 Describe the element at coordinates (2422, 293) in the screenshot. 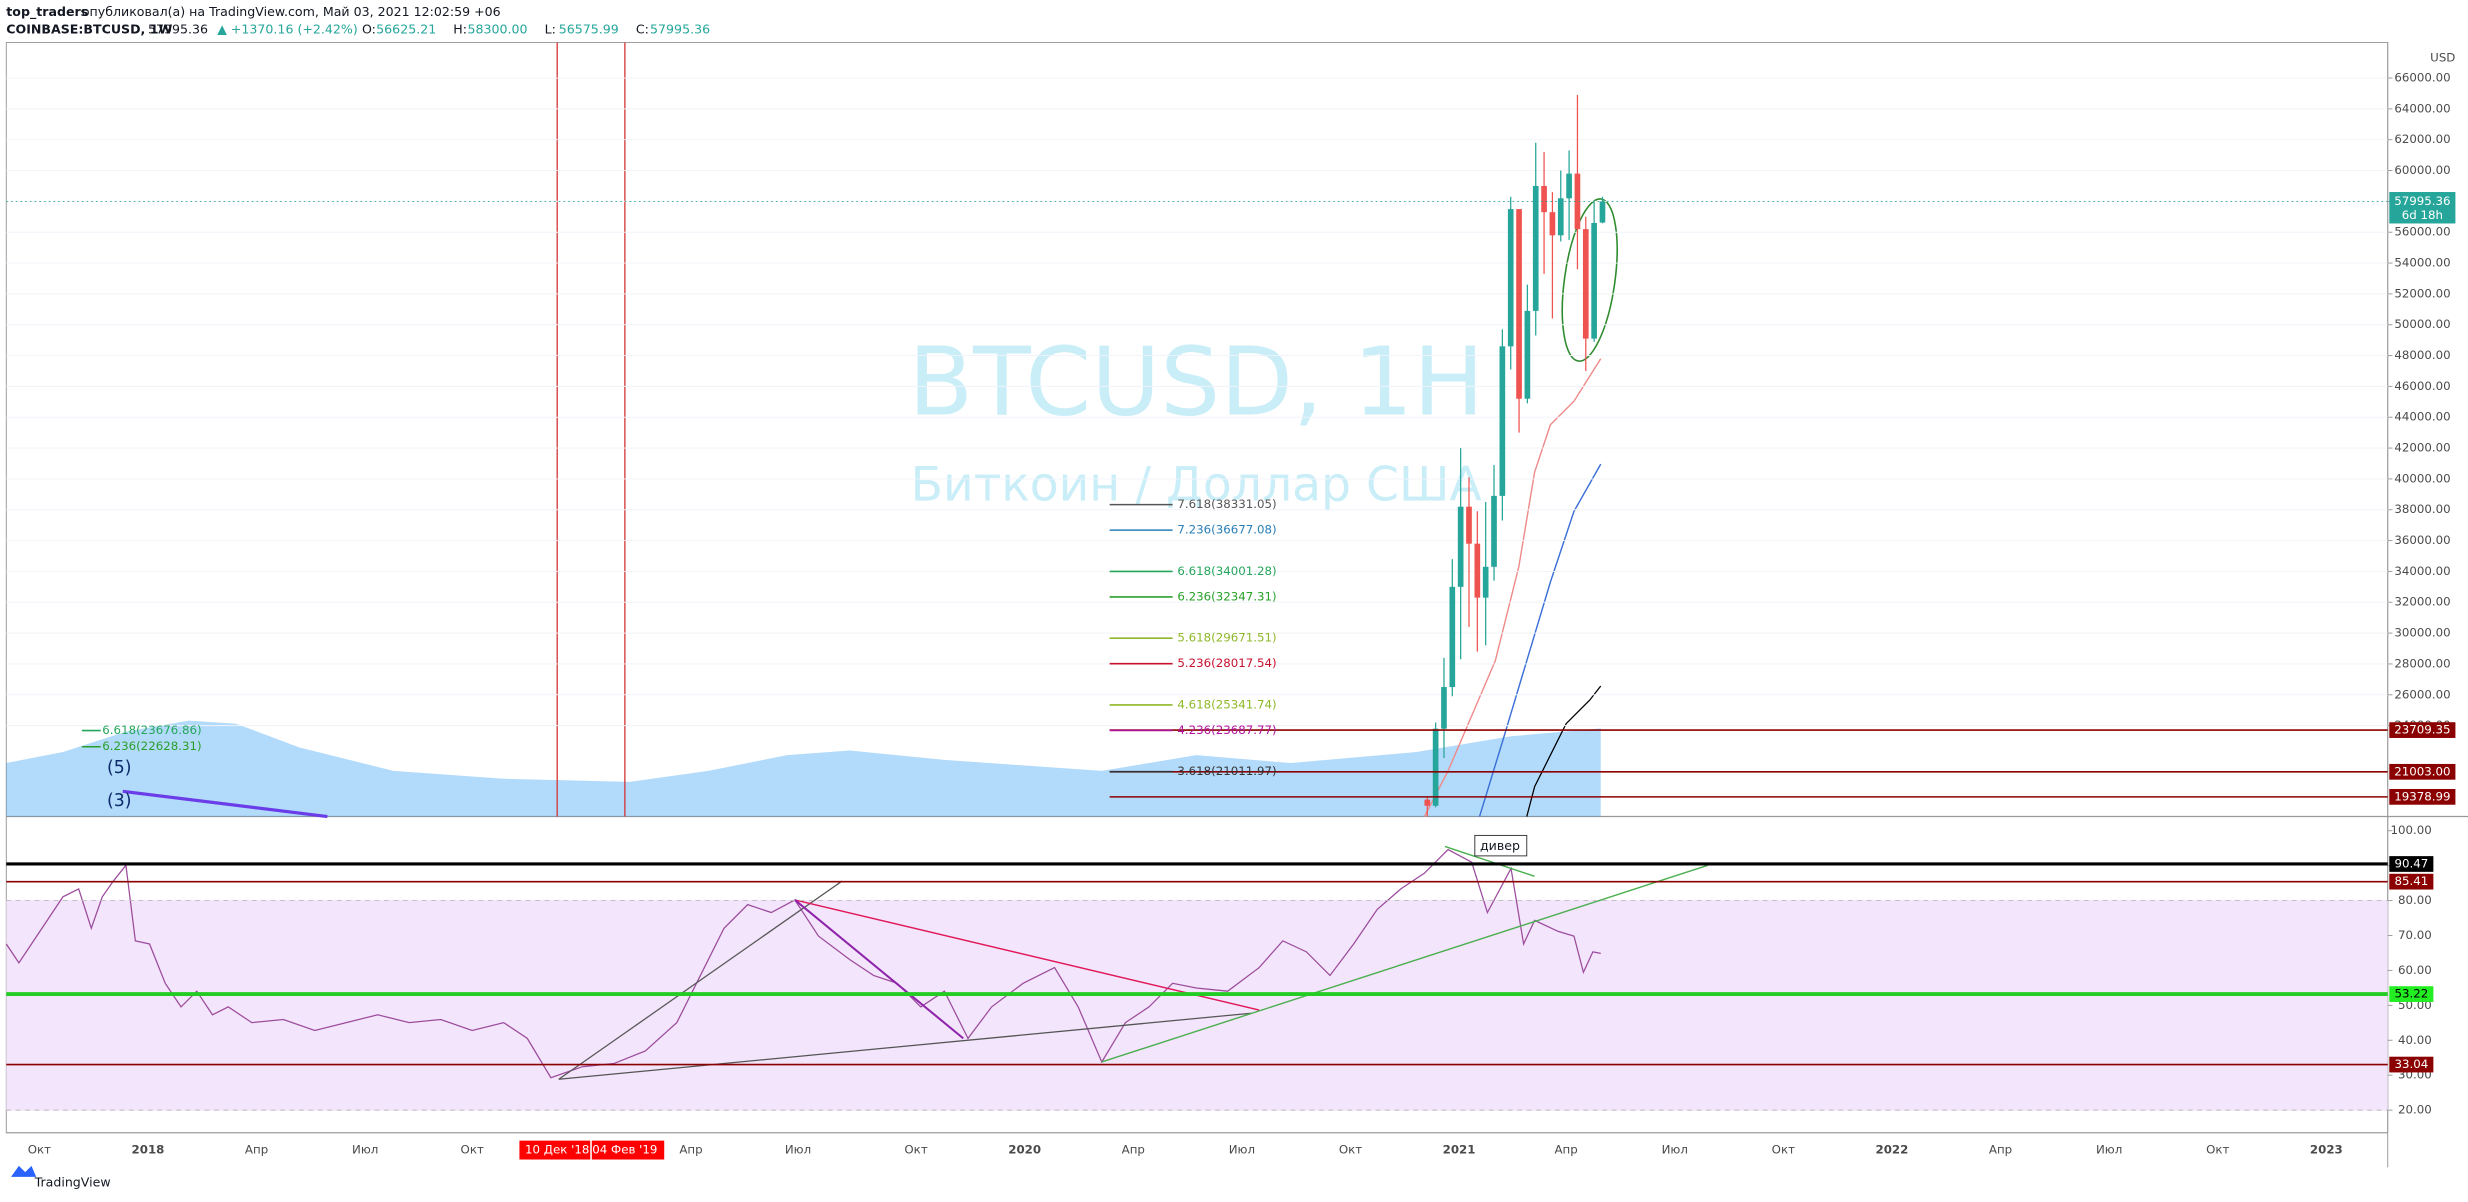

I see `price-tick-label: 52000.00` at that location.